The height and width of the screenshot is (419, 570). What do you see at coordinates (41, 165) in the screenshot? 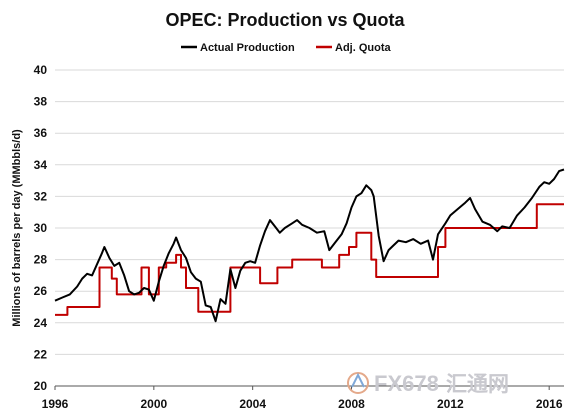
I see `y-tick-label-34: 34` at bounding box center [41, 165].